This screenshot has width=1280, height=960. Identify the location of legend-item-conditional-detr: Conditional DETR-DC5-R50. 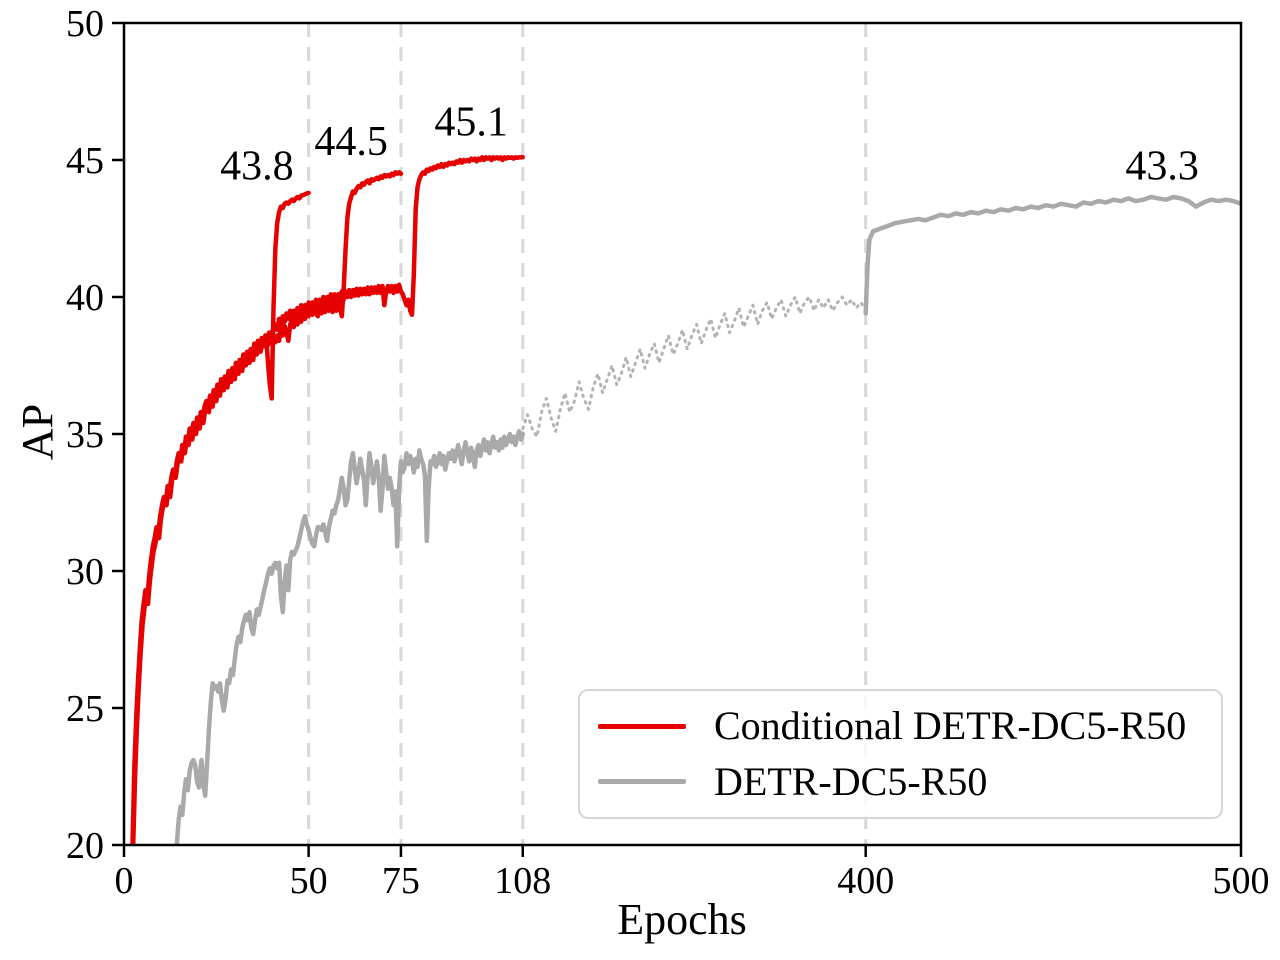
(909, 726).